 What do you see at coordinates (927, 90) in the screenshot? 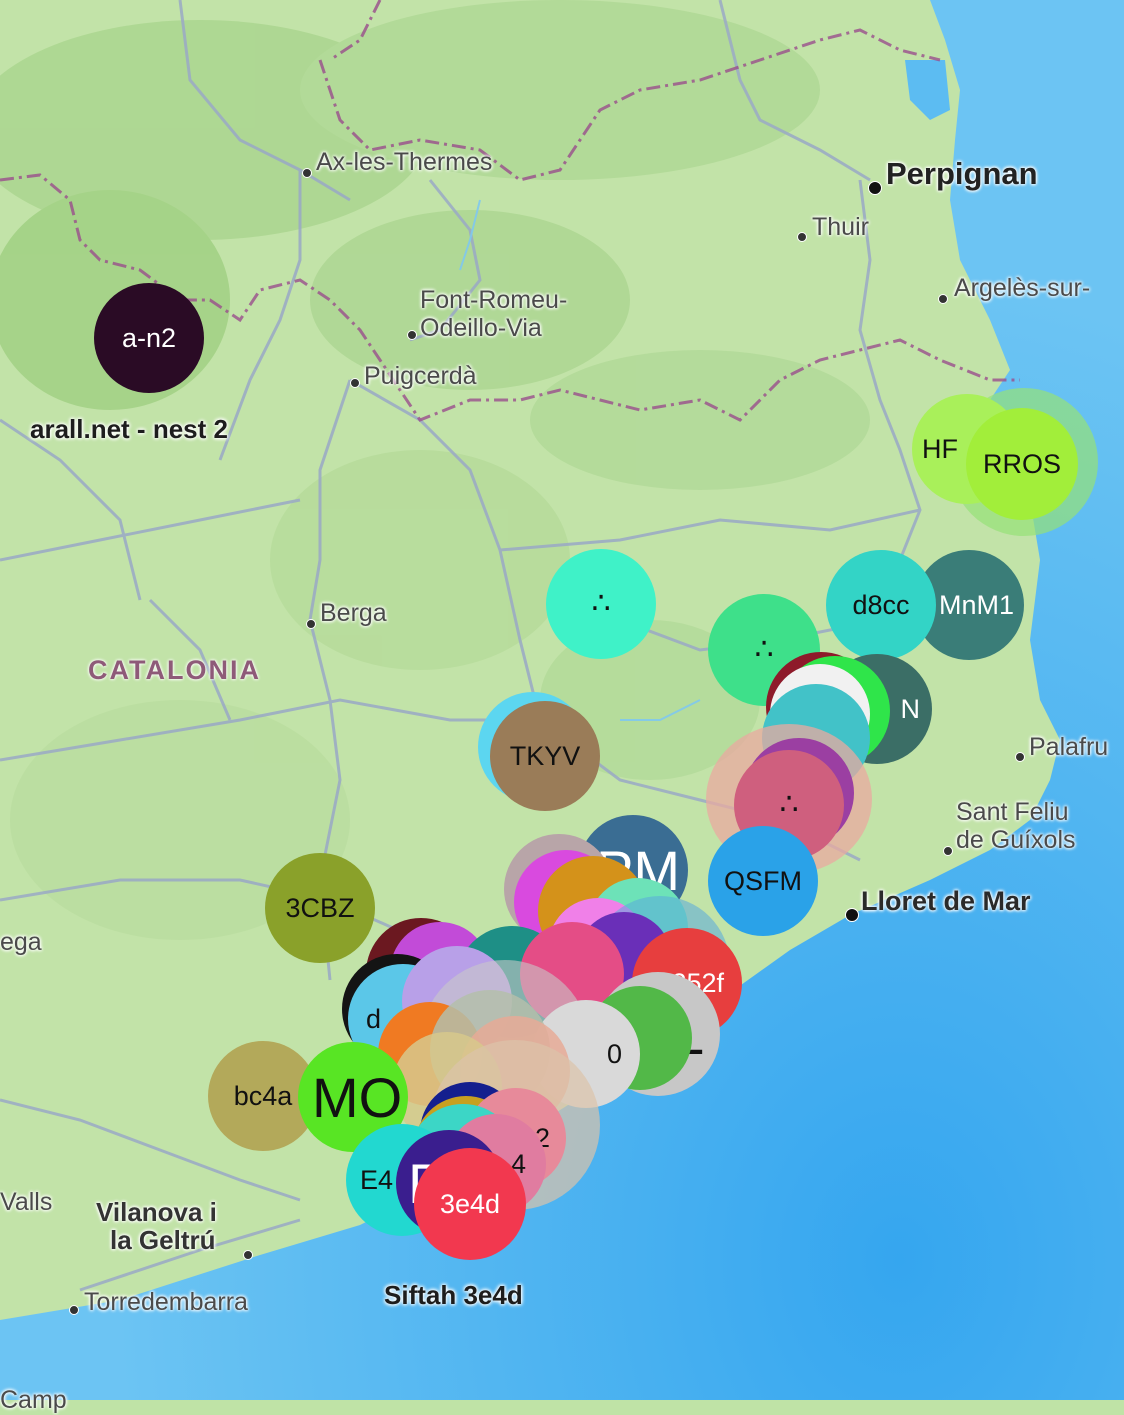
I see `lagoon` at bounding box center [927, 90].